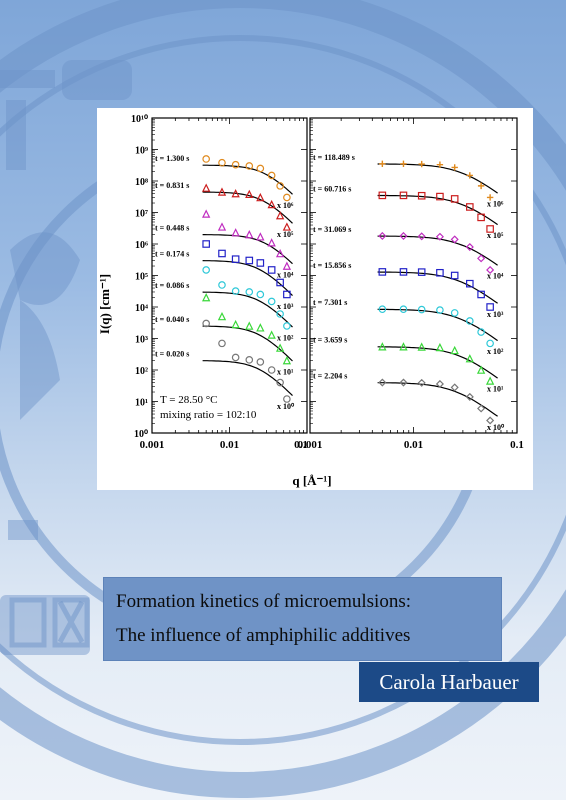  I want to click on series-label: t = 3.659 s, so click(330, 340).